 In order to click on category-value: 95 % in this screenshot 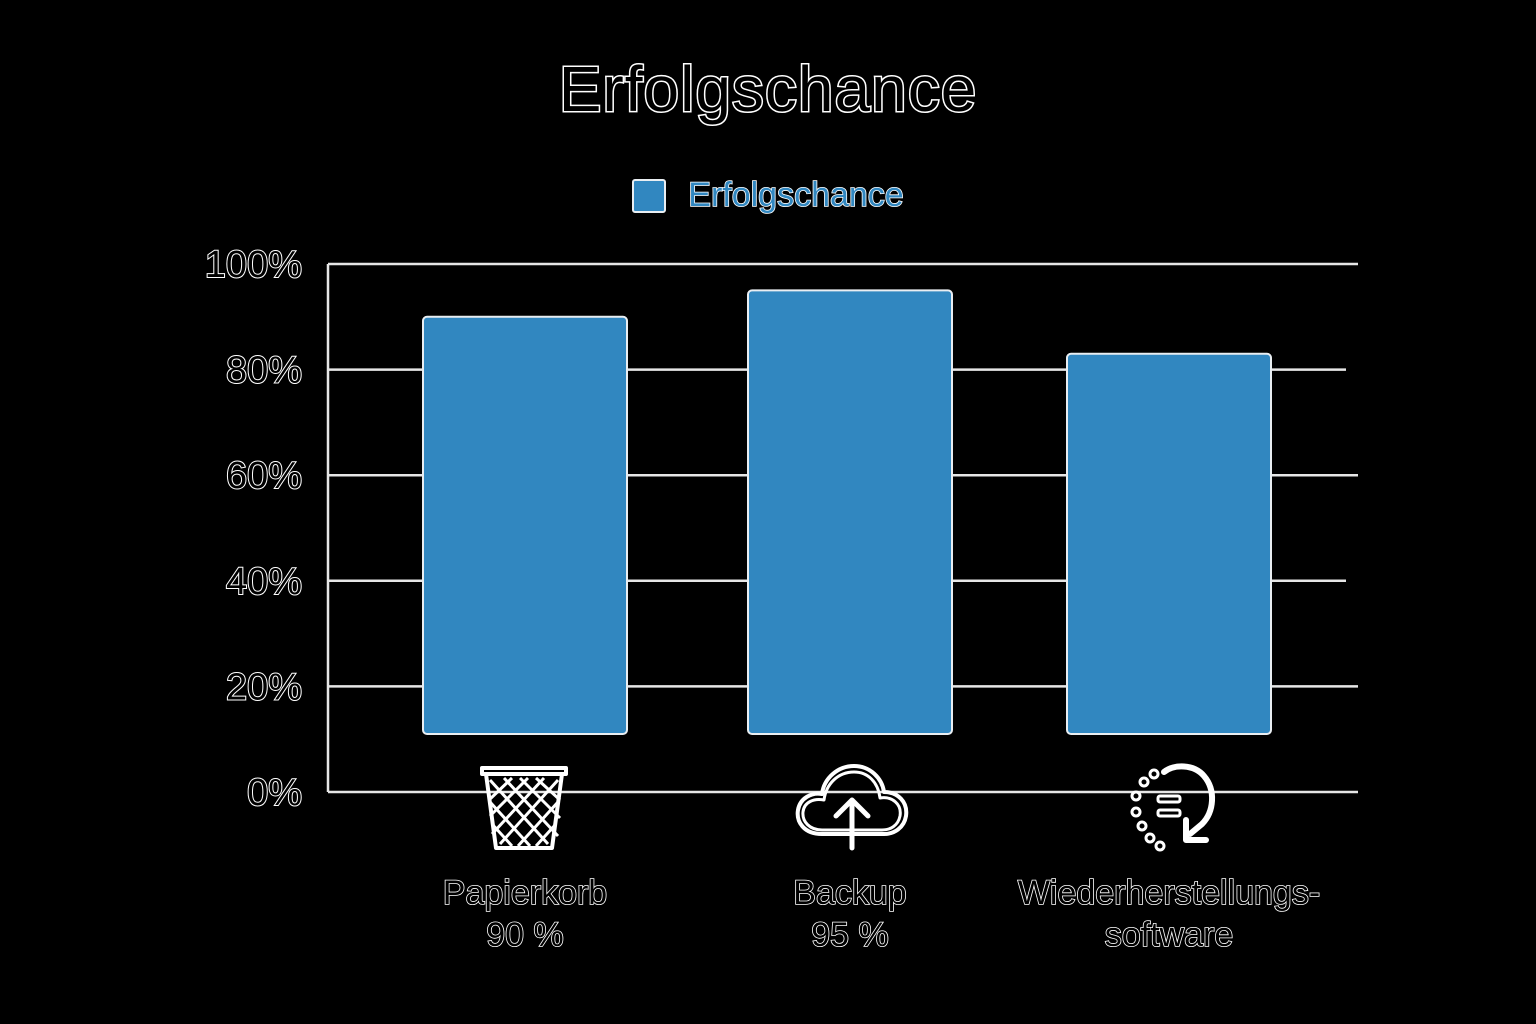, I will do `click(849, 935)`.